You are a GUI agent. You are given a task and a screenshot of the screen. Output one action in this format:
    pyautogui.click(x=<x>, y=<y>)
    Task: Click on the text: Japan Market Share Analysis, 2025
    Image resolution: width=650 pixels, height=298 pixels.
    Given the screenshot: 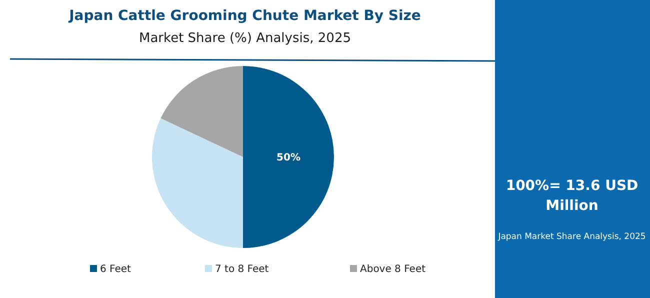 What is the action you would take?
    pyautogui.click(x=571, y=237)
    